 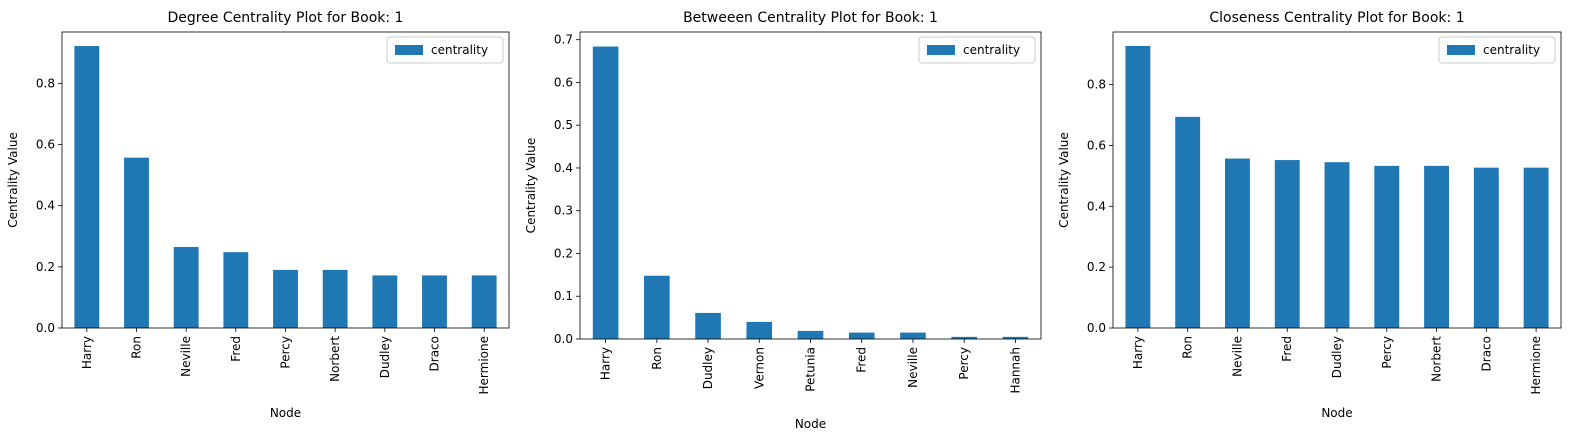 What do you see at coordinates (563, 211) in the screenshot?
I see `y-tick-label: 0.3` at bounding box center [563, 211].